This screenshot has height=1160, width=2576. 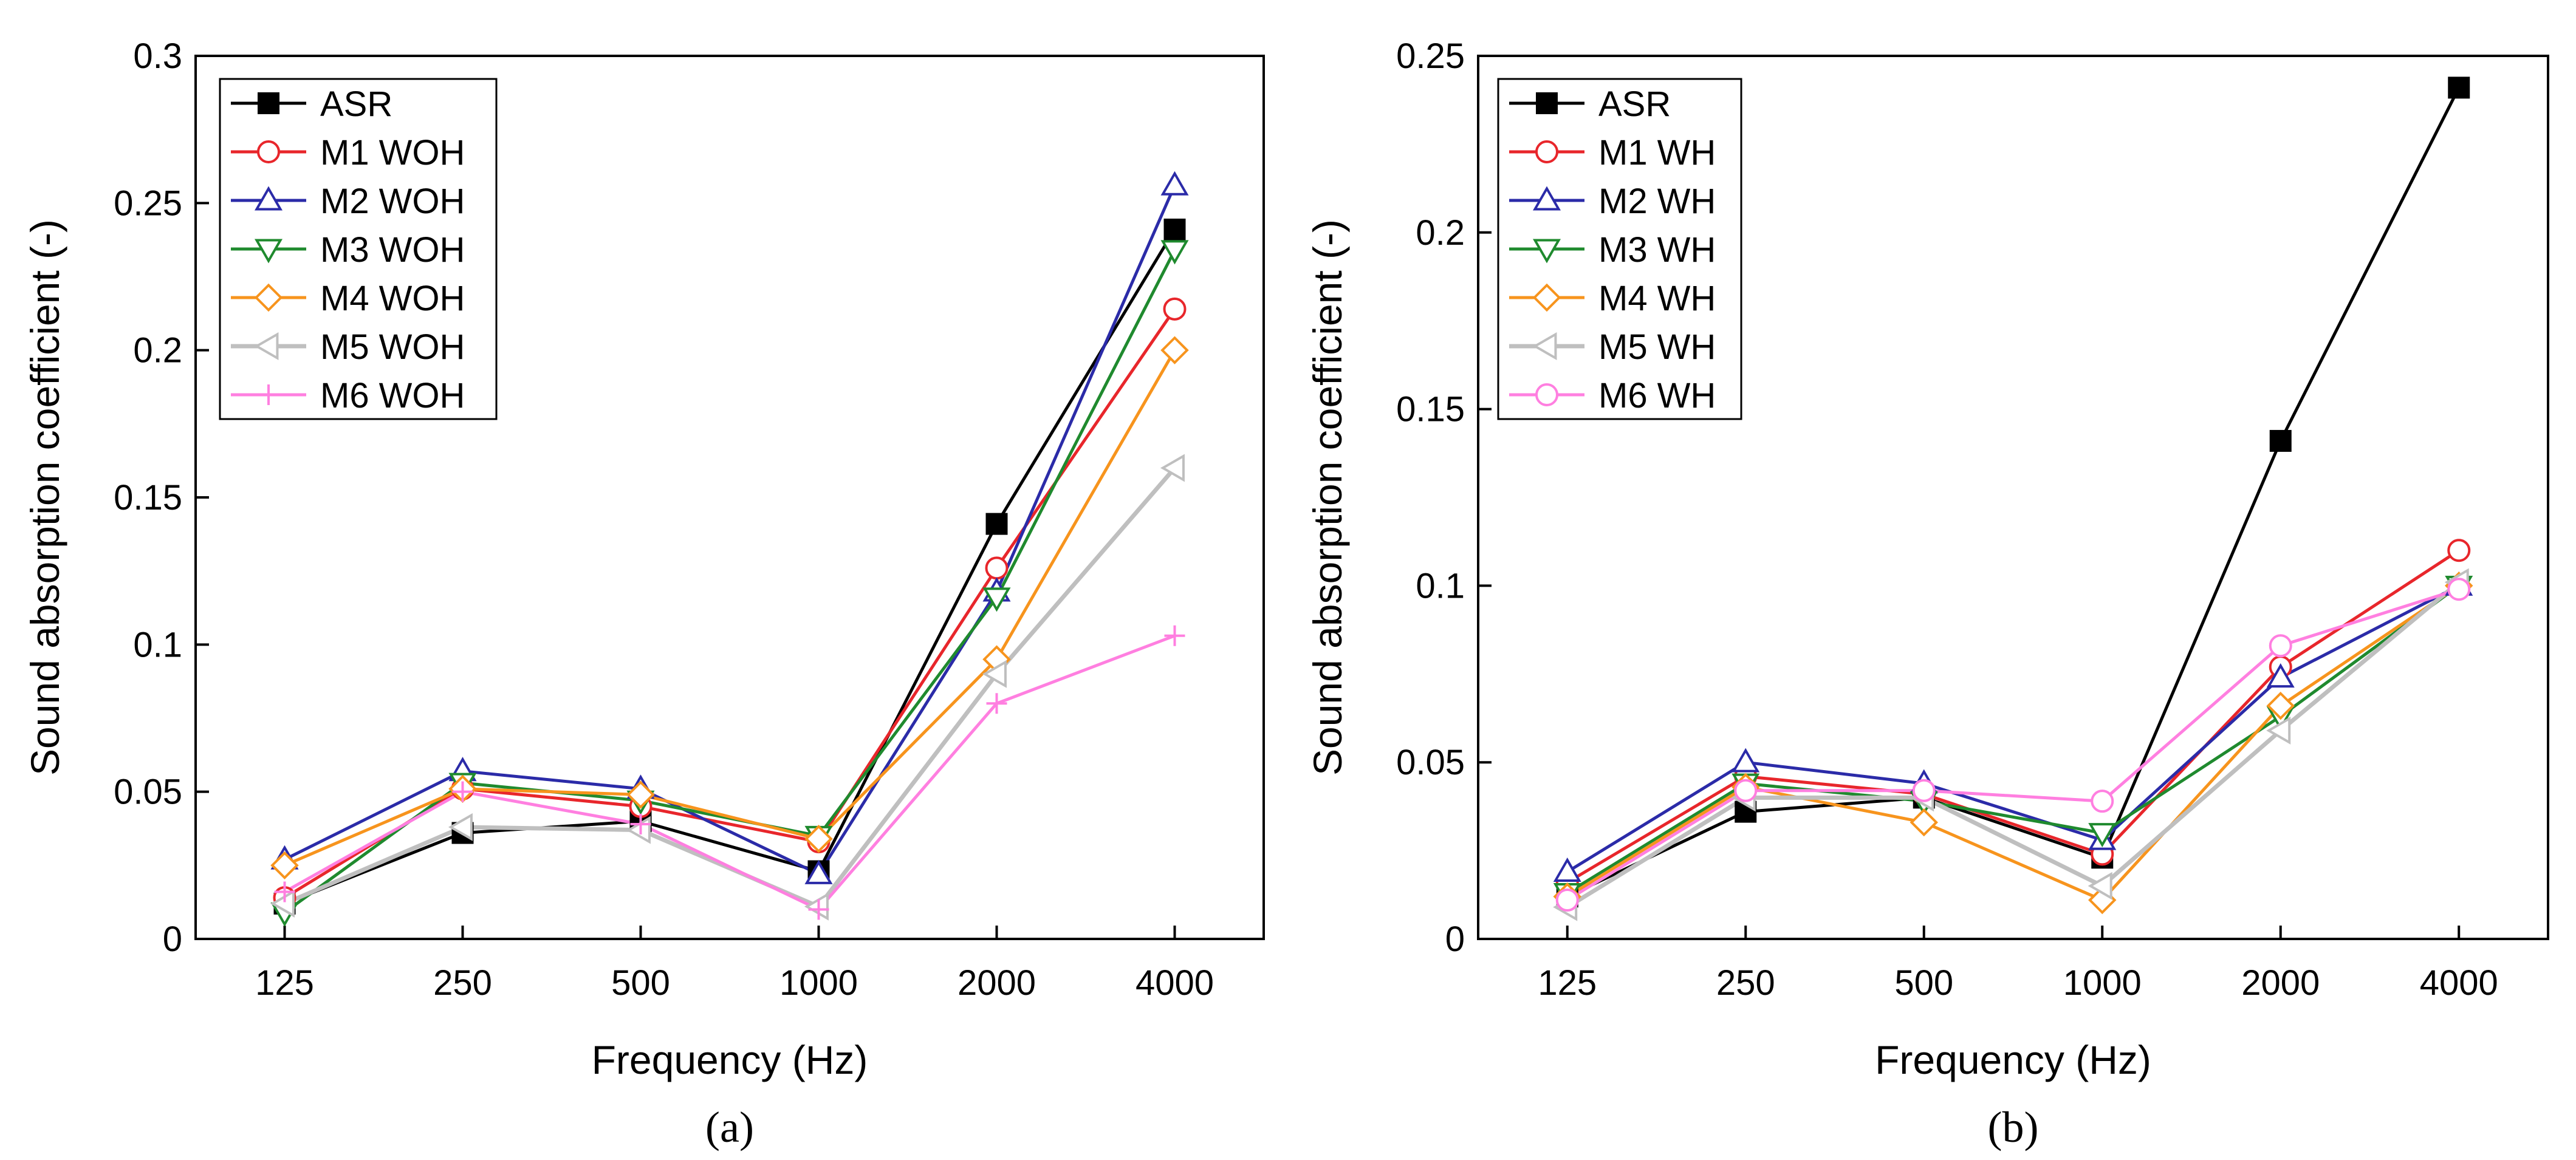 What do you see at coordinates (2280, 646) in the screenshot?
I see `point-m6-wh-2000` at bounding box center [2280, 646].